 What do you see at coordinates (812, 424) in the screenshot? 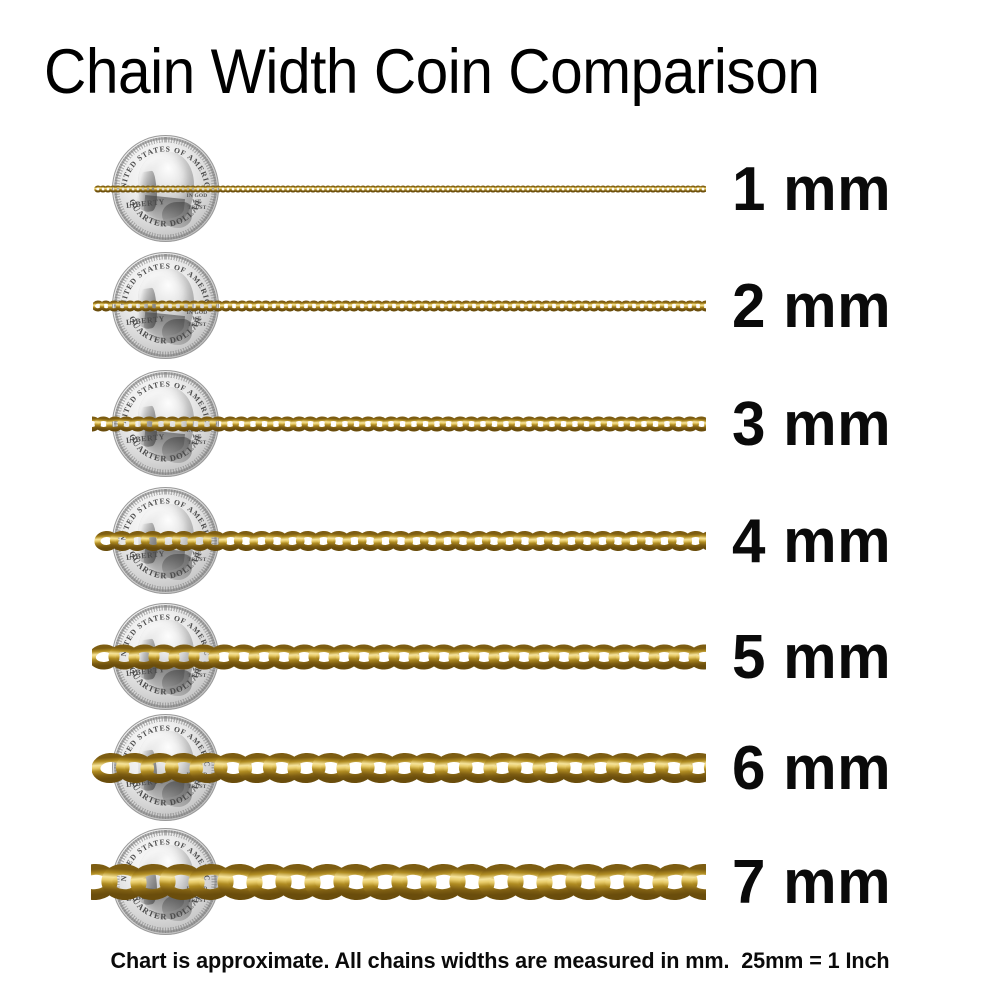
I see `size-label: 3 mm` at bounding box center [812, 424].